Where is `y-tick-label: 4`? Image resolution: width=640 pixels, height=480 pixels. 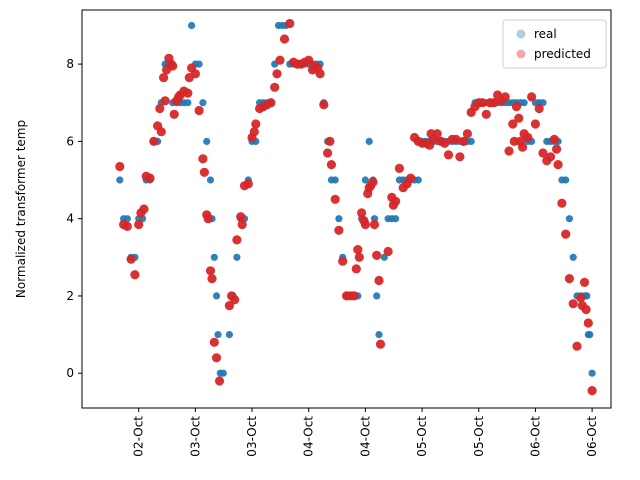 y-tick-label: 4 is located at coordinates (70, 219).